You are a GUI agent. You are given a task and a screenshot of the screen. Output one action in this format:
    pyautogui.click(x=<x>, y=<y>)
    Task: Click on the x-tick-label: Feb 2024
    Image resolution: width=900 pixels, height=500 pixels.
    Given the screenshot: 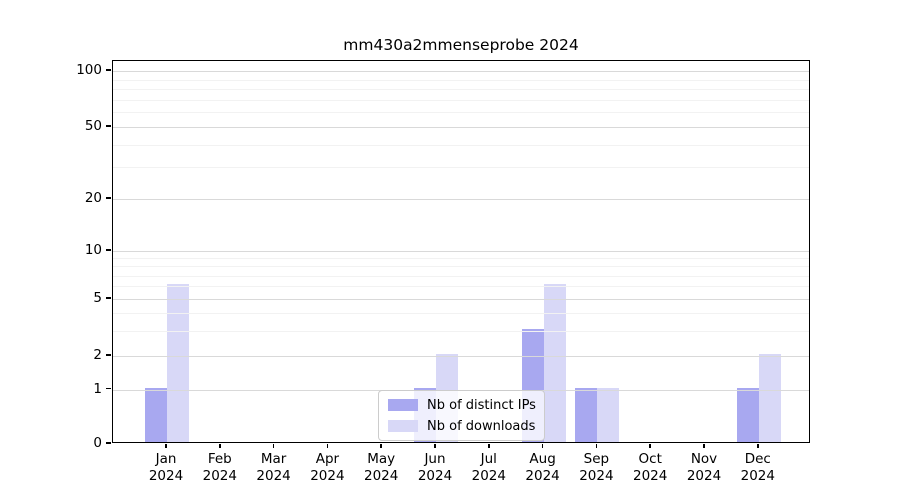 What is the action you would take?
    pyautogui.click(x=219, y=467)
    